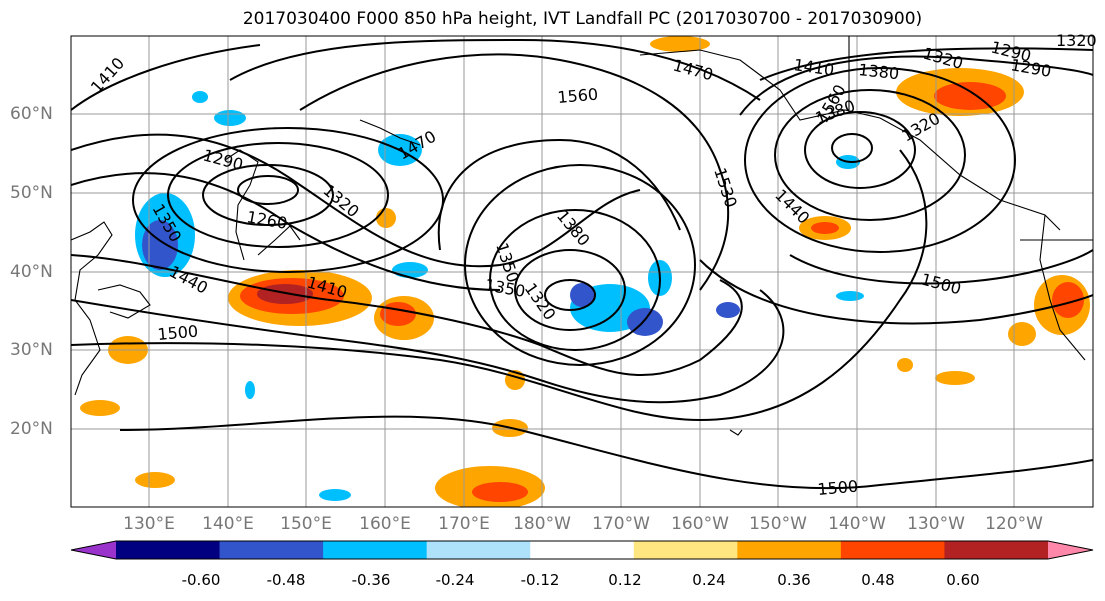  What do you see at coordinates (228, 524) in the screenshot?
I see `lon-label: 140°E` at bounding box center [228, 524].